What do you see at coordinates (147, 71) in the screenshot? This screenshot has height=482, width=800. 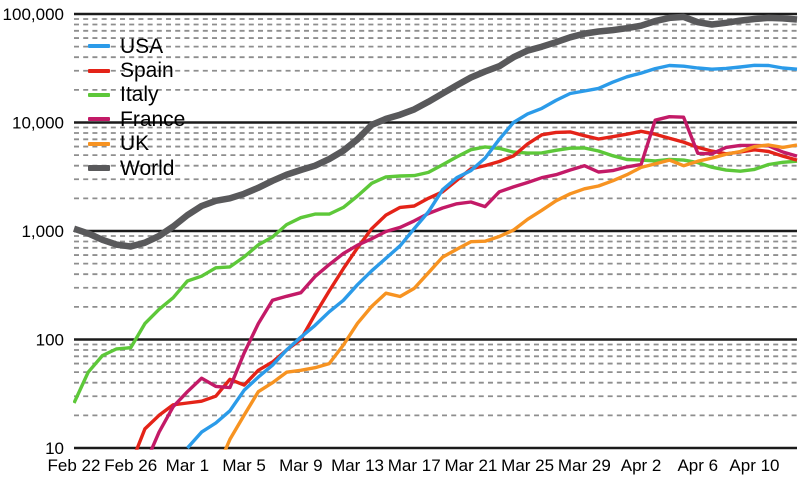 I see `legend-label-spain: Spain` at bounding box center [147, 71].